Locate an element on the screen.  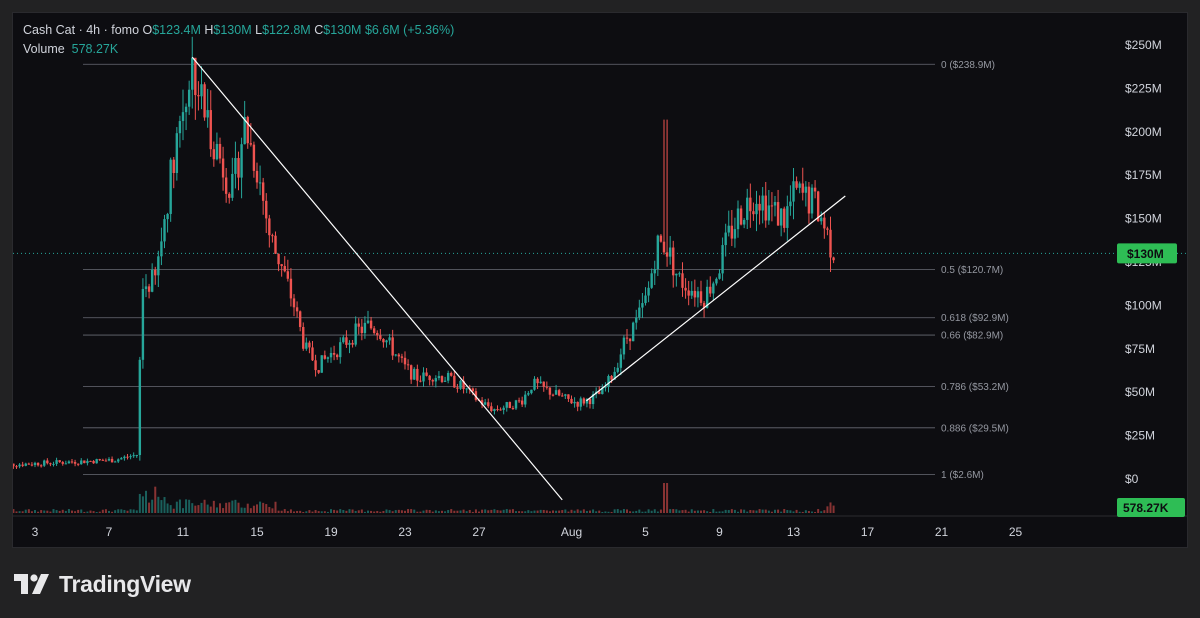
tradingview-brand: TradingView is located at coordinates (102, 584).